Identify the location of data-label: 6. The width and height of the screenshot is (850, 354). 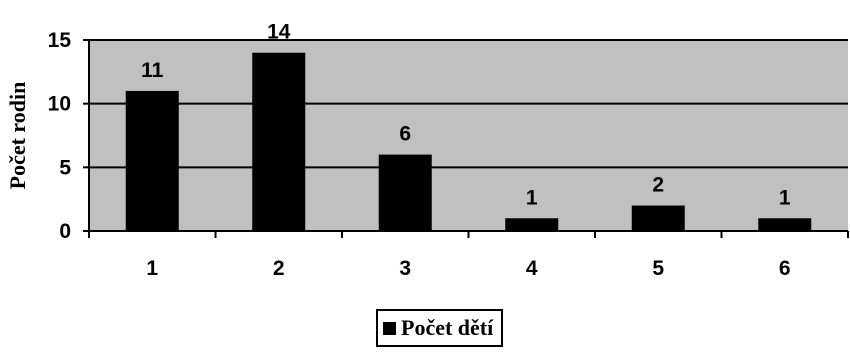
(405, 134).